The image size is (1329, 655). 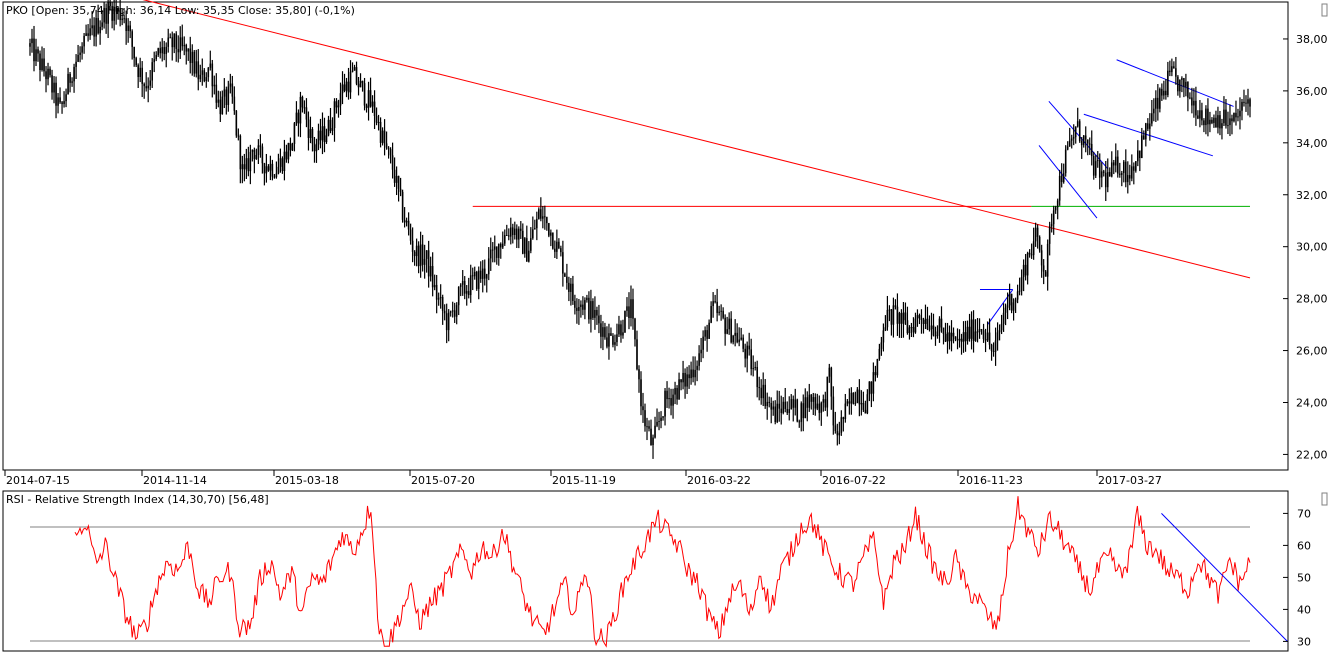 I want to click on rsi-trendline, so click(x=1225, y=578).